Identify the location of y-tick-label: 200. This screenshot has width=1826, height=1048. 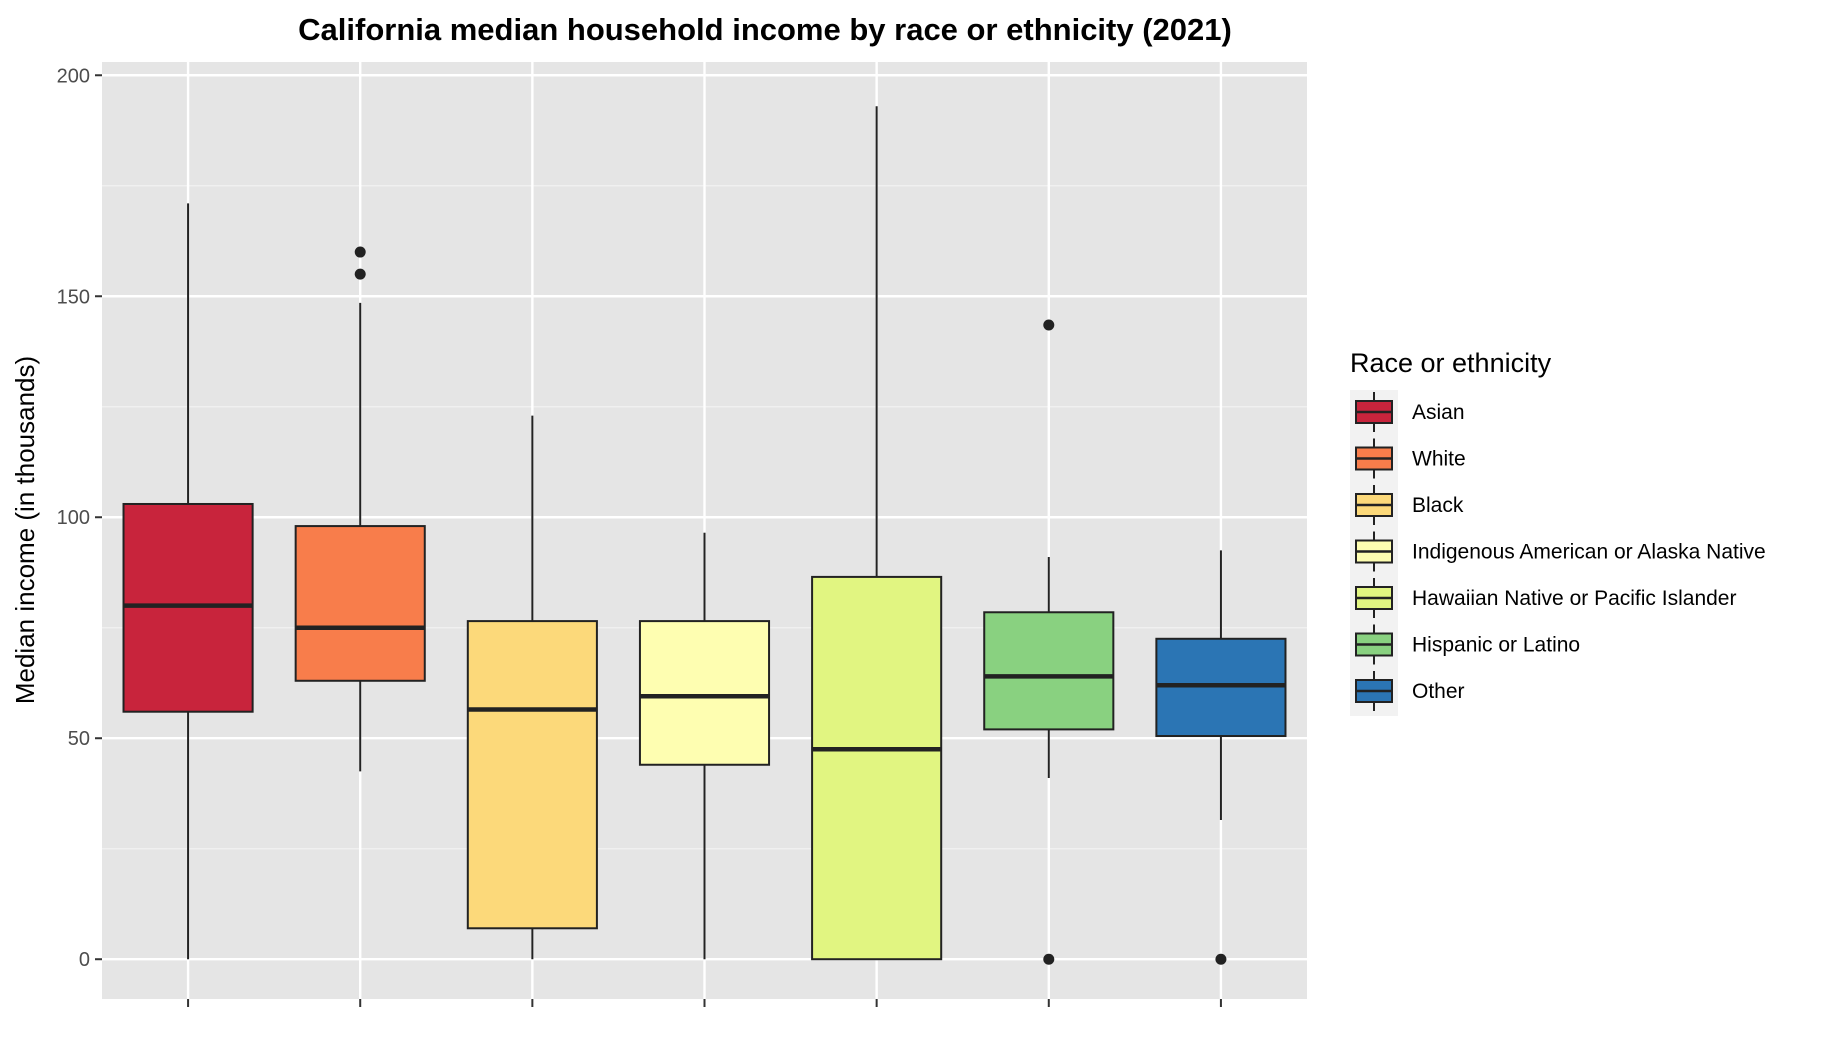
(73, 76).